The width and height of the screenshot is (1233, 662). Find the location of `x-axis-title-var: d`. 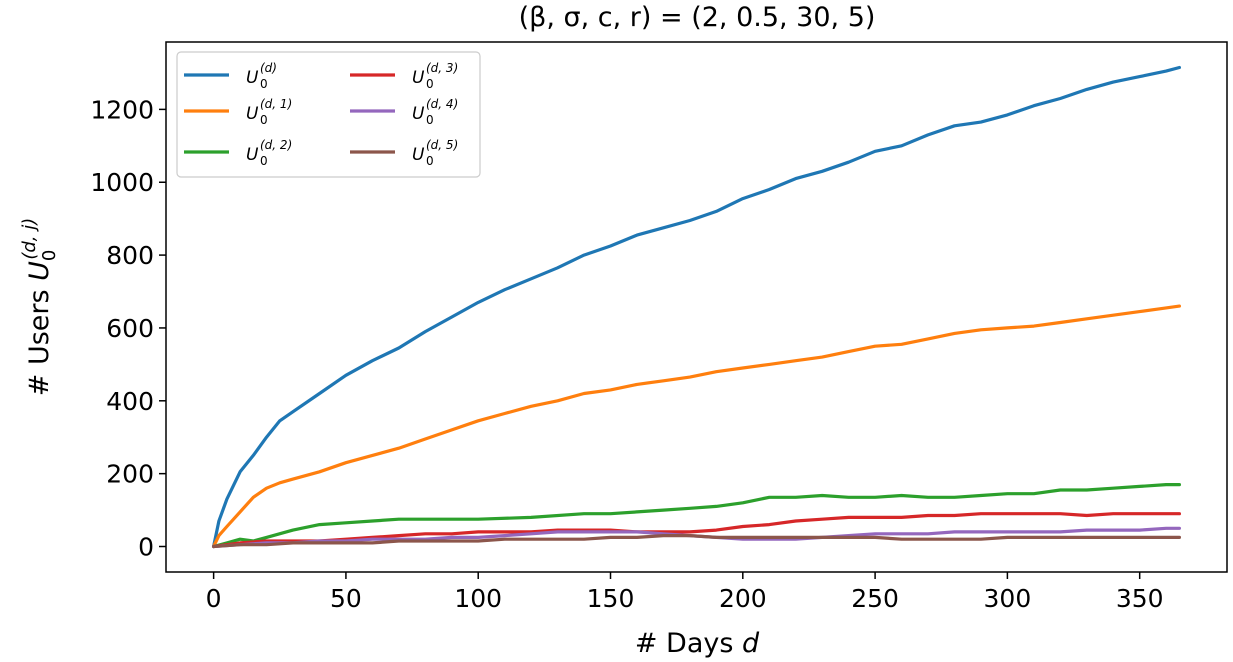

x-axis-title-var: d is located at coordinates (751, 643).